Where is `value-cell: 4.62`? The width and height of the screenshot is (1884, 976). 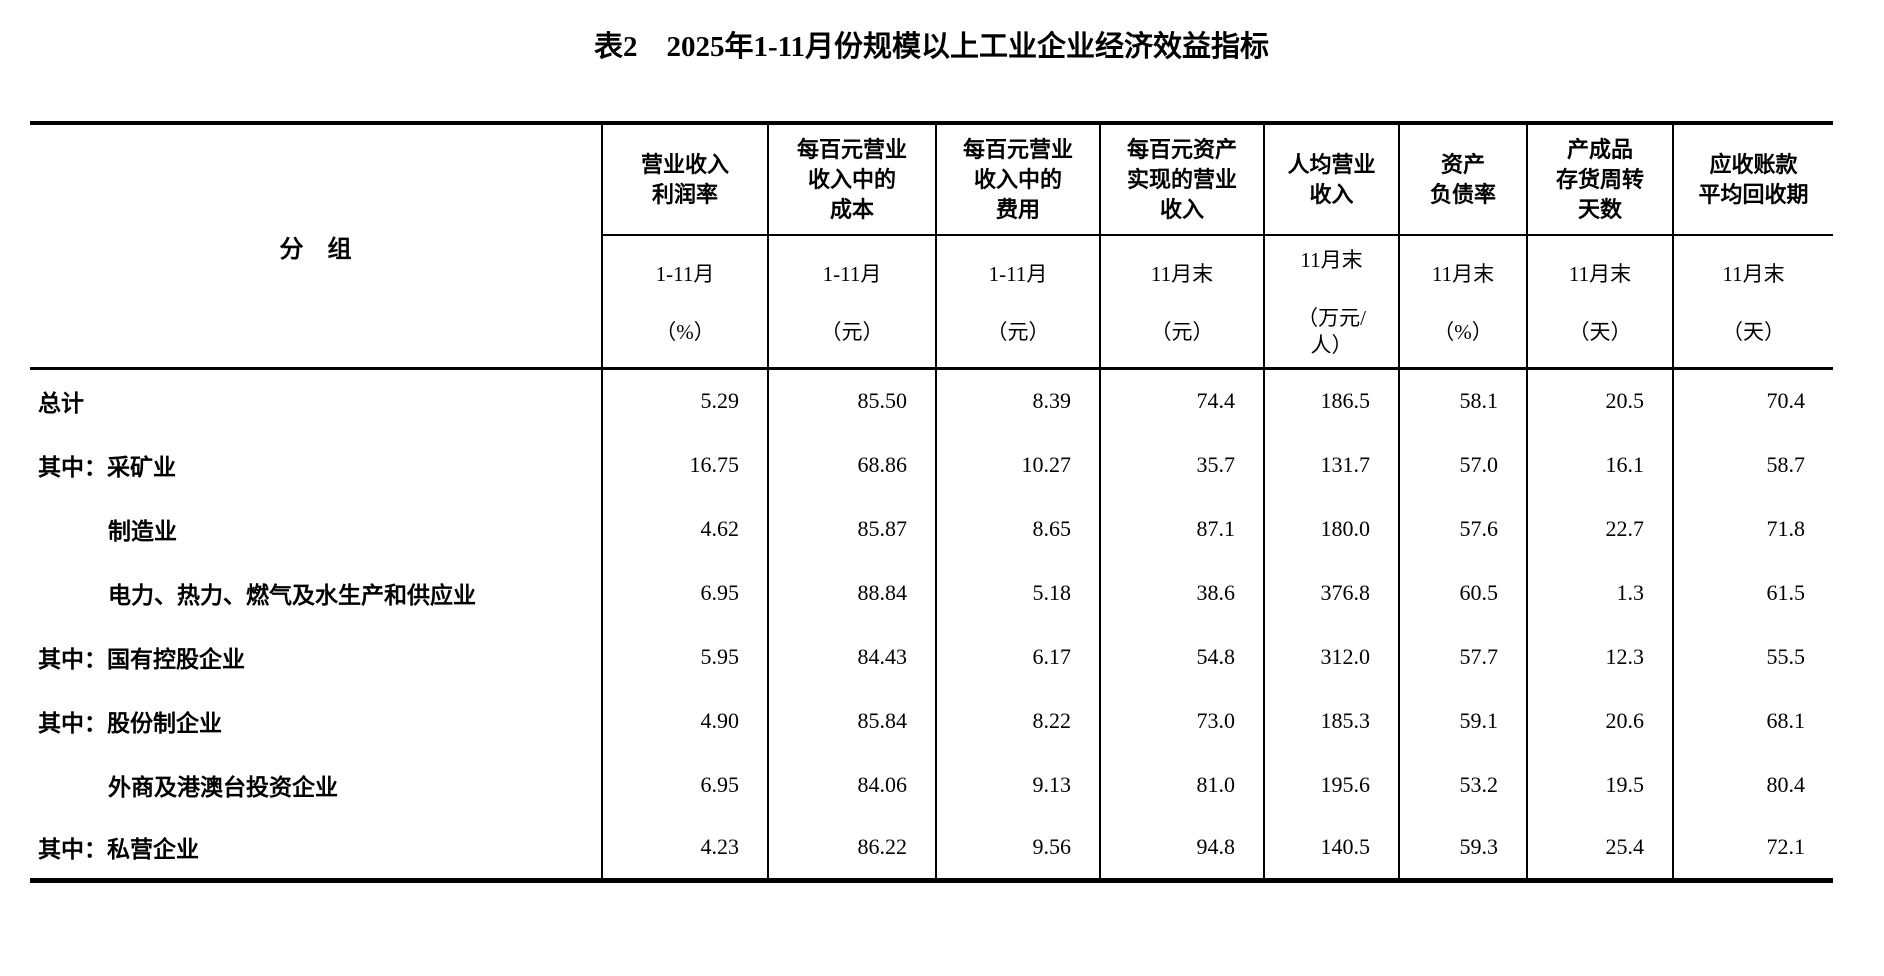
value-cell: 4.62 is located at coordinates (685, 528).